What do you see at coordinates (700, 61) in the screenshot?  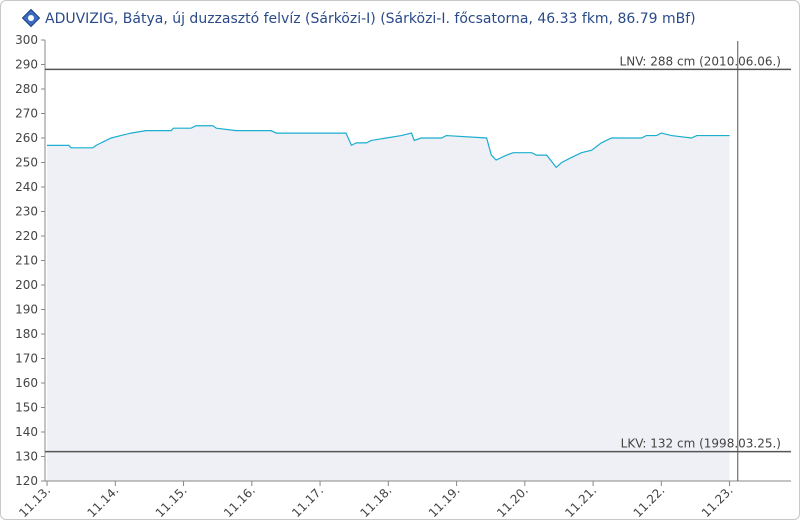 I see `reference-label: LNV: 288 cm (2010.06.06.)` at bounding box center [700, 61].